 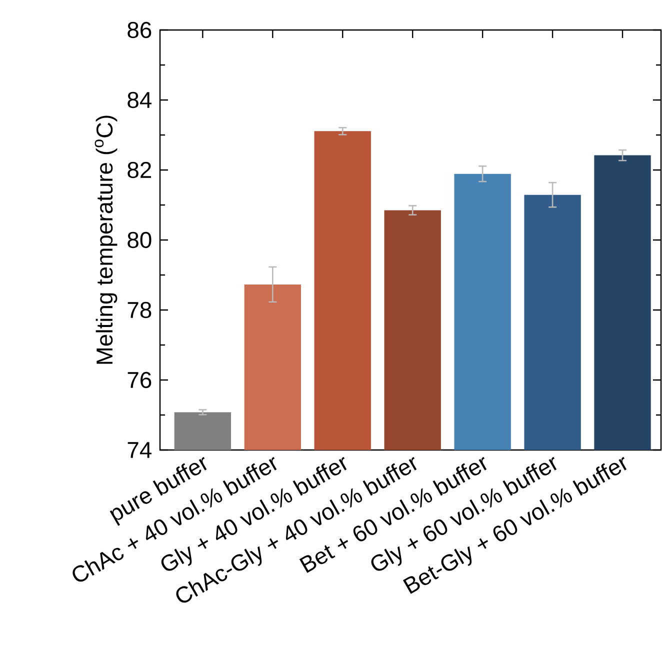 I want to click on y-tick-label: 84, so click(x=140, y=100).